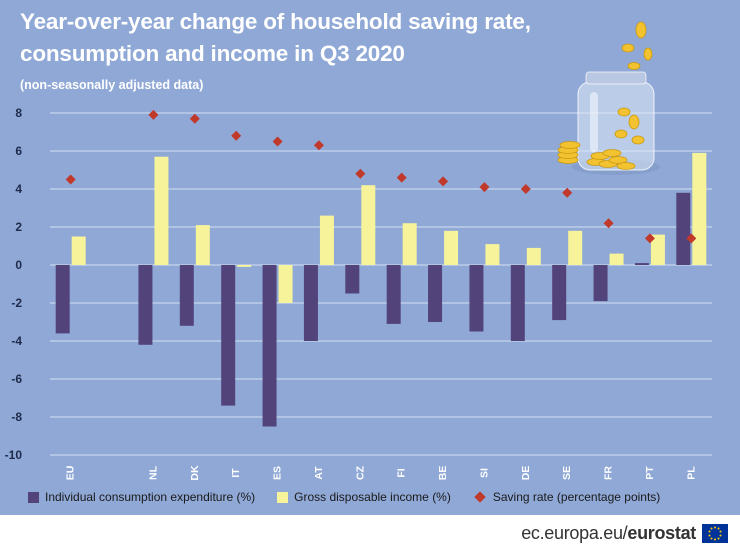 The width and height of the screenshot is (740, 553). What do you see at coordinates (236, 135) in the screenshot?
I see `marker-saving-it` at bounding box center [236, 135].